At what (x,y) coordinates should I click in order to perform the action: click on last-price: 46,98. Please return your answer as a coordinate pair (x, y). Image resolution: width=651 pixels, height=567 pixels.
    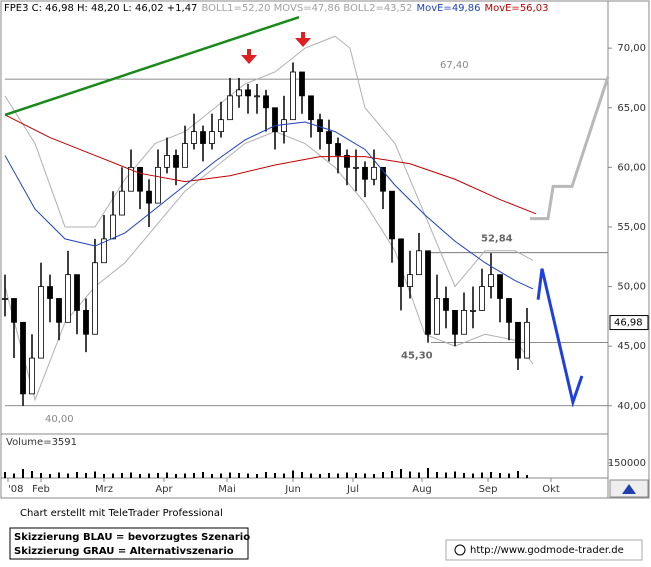
    Looking at the image, I should click on (628, 323).